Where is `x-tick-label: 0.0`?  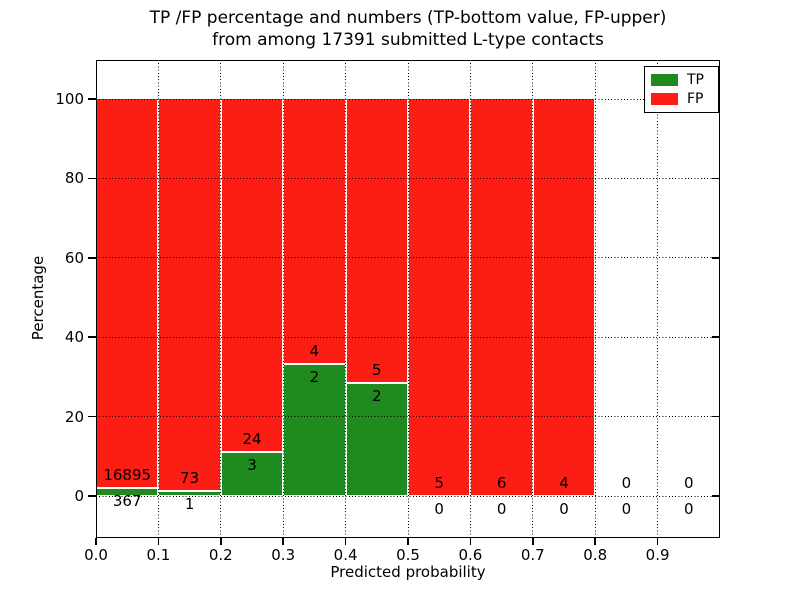
x-tick-label: 0.0 is located at coordinates (96, 555).